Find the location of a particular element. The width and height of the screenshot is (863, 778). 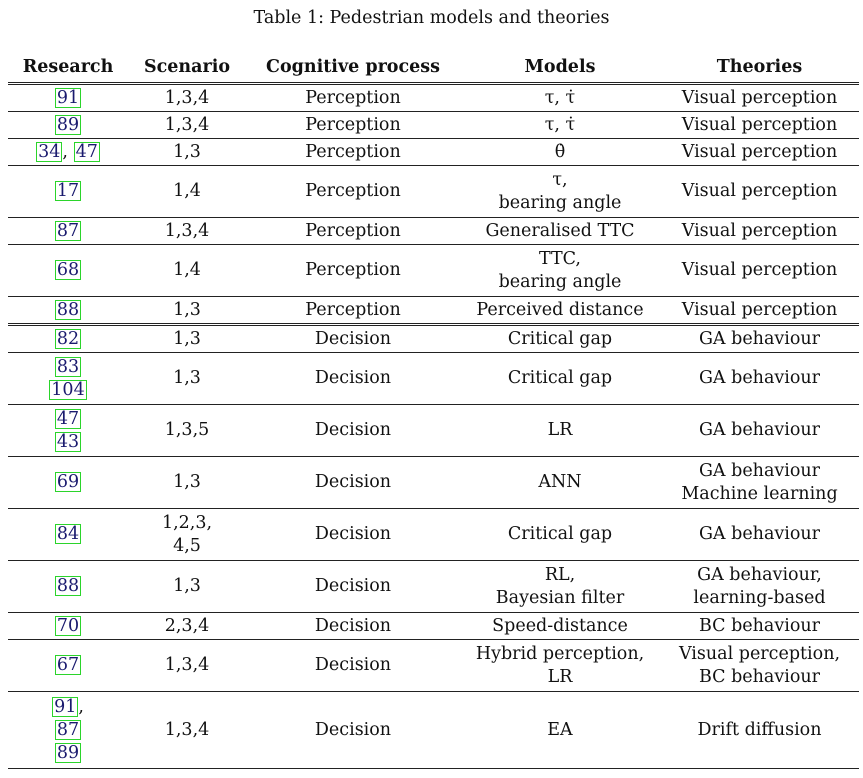

cell-models: TTC, bearing angle is located at coordinates (560, 270).